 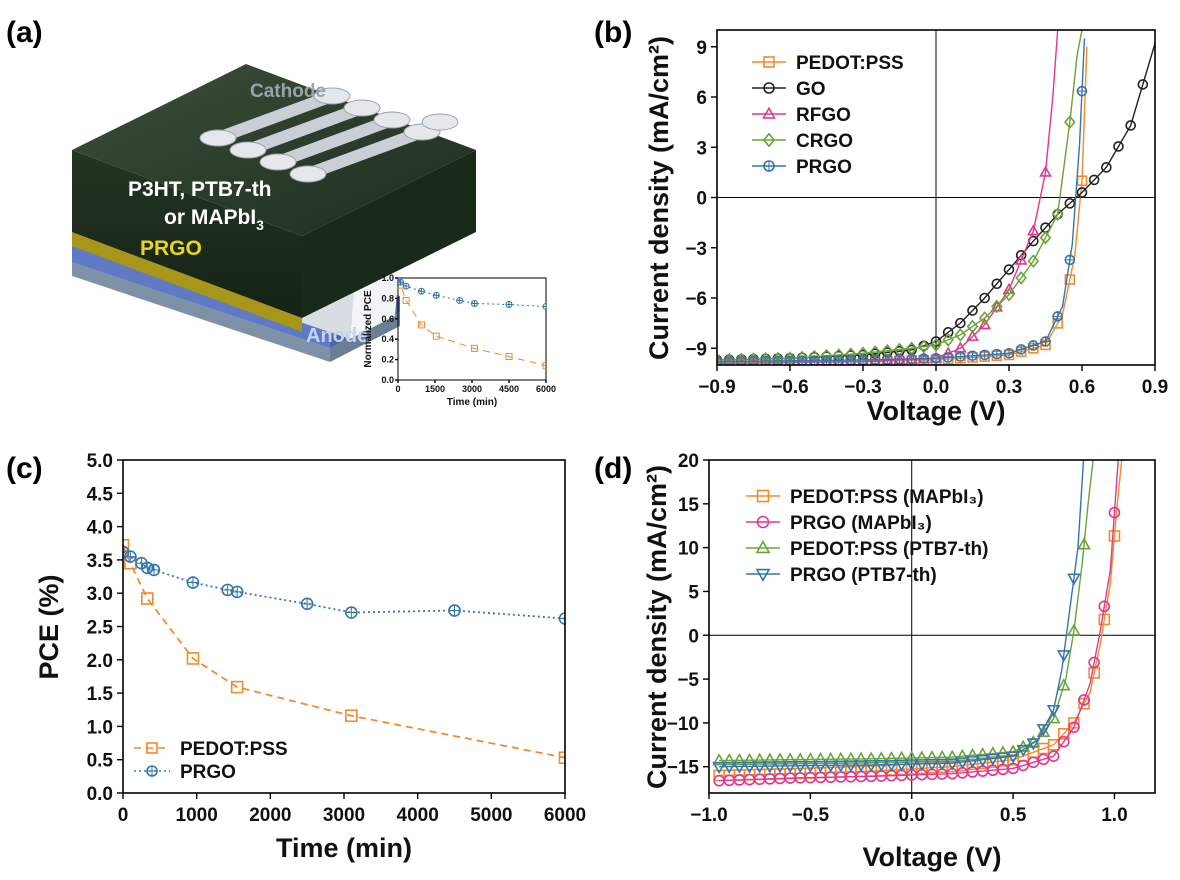 What do you see at coordinates (387, 360) in the screenshot?
I see `y-tick-label: 0.2` at bounding box center [387, 360].